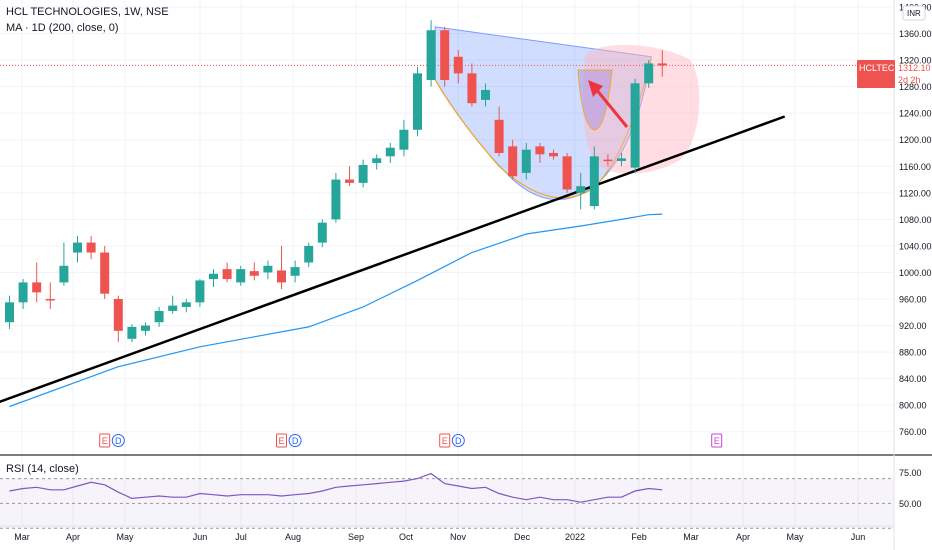 Image resolution: width=932 pixels, height=550 pixels. I want to click on rsi-group, so click(447, 500).